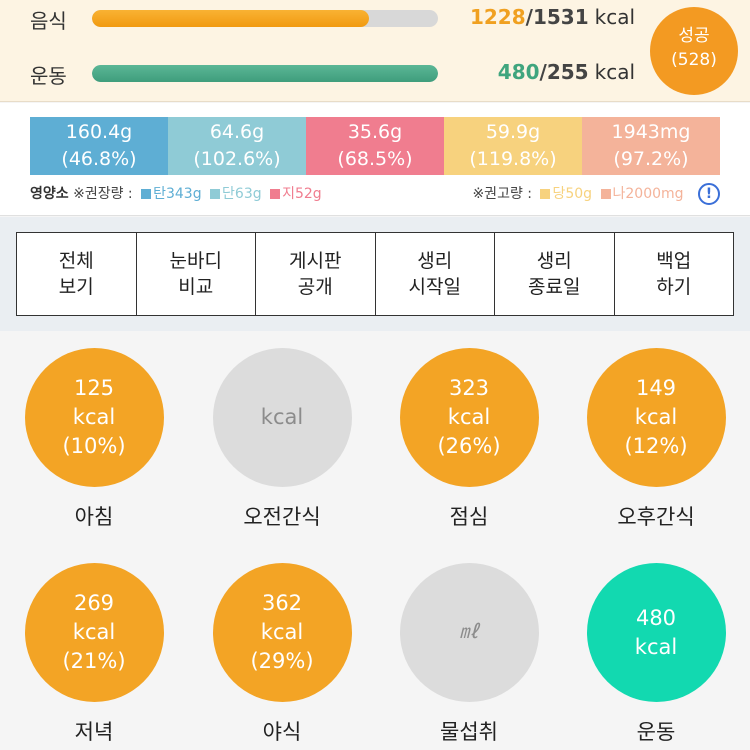  Describe the element at coordinates (375, 51) in the screenshot. I see `calorie-summary: 음식 1228/1531 kcal 운동 480/255 kcal 성공 (528)` at that location.